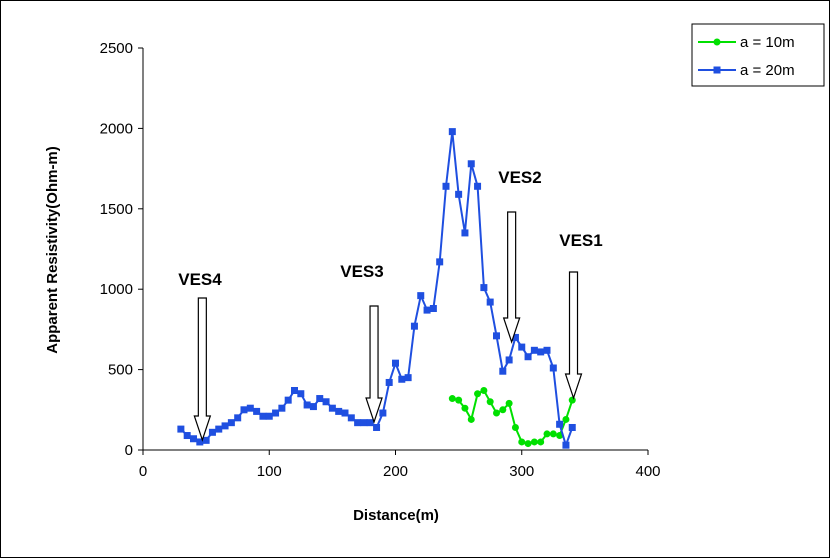 The width and height of the screenshot is (830, 558). What do you see at coordinates (767, 70) in the screenshot?
I see `legend-label: a = 20m` at bounding box center [767, 70].